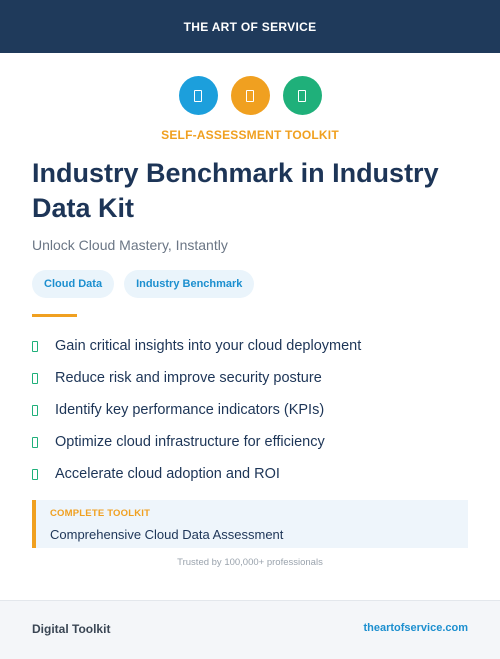  What do you see at coordinates (415, 628) in the screenshot?
I see `website-link: theartofservice.com` at bounding box center [415, 628].